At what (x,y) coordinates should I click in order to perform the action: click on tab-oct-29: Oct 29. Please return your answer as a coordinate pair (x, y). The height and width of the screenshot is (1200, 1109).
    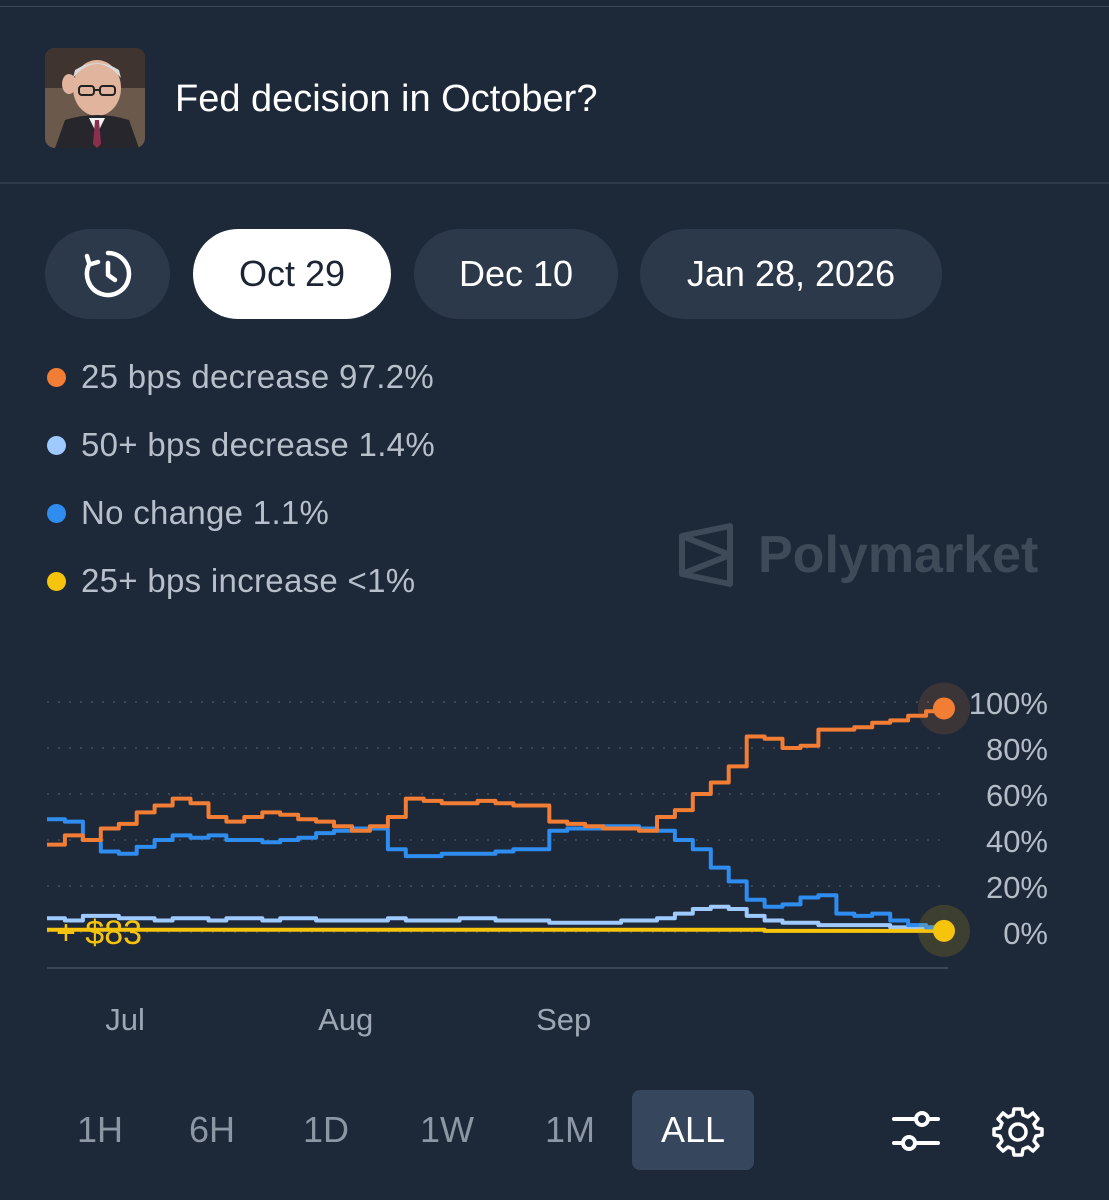
    Looking at the image, I should click on (292, 274).